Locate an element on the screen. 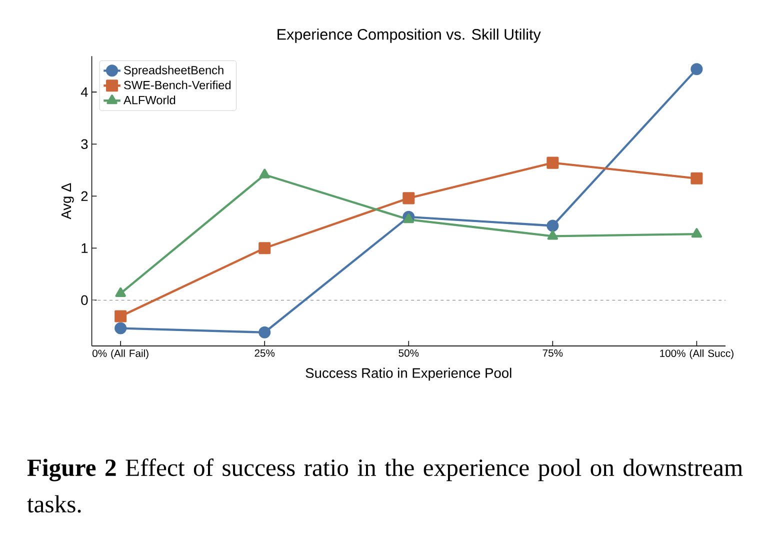  x-axis-title: Success Ratio in Experience Pool is located at coordinates (409, 374).